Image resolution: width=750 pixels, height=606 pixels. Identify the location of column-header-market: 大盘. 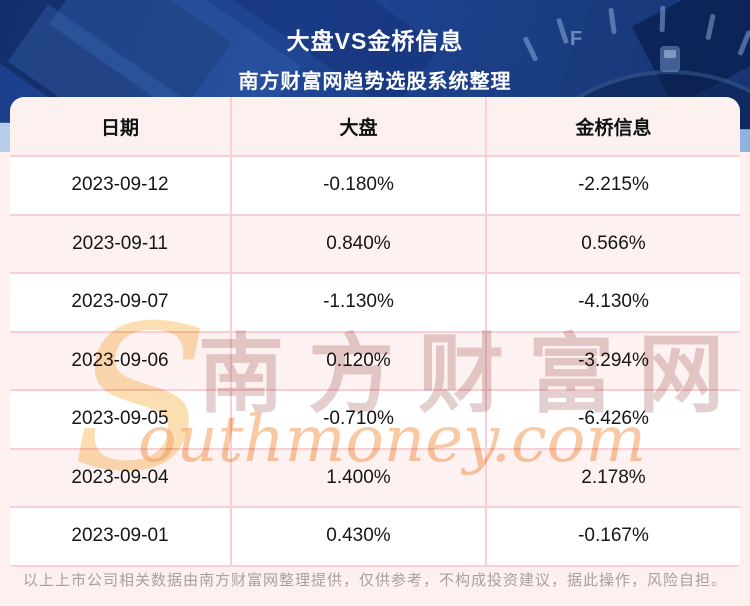
(357, 126).